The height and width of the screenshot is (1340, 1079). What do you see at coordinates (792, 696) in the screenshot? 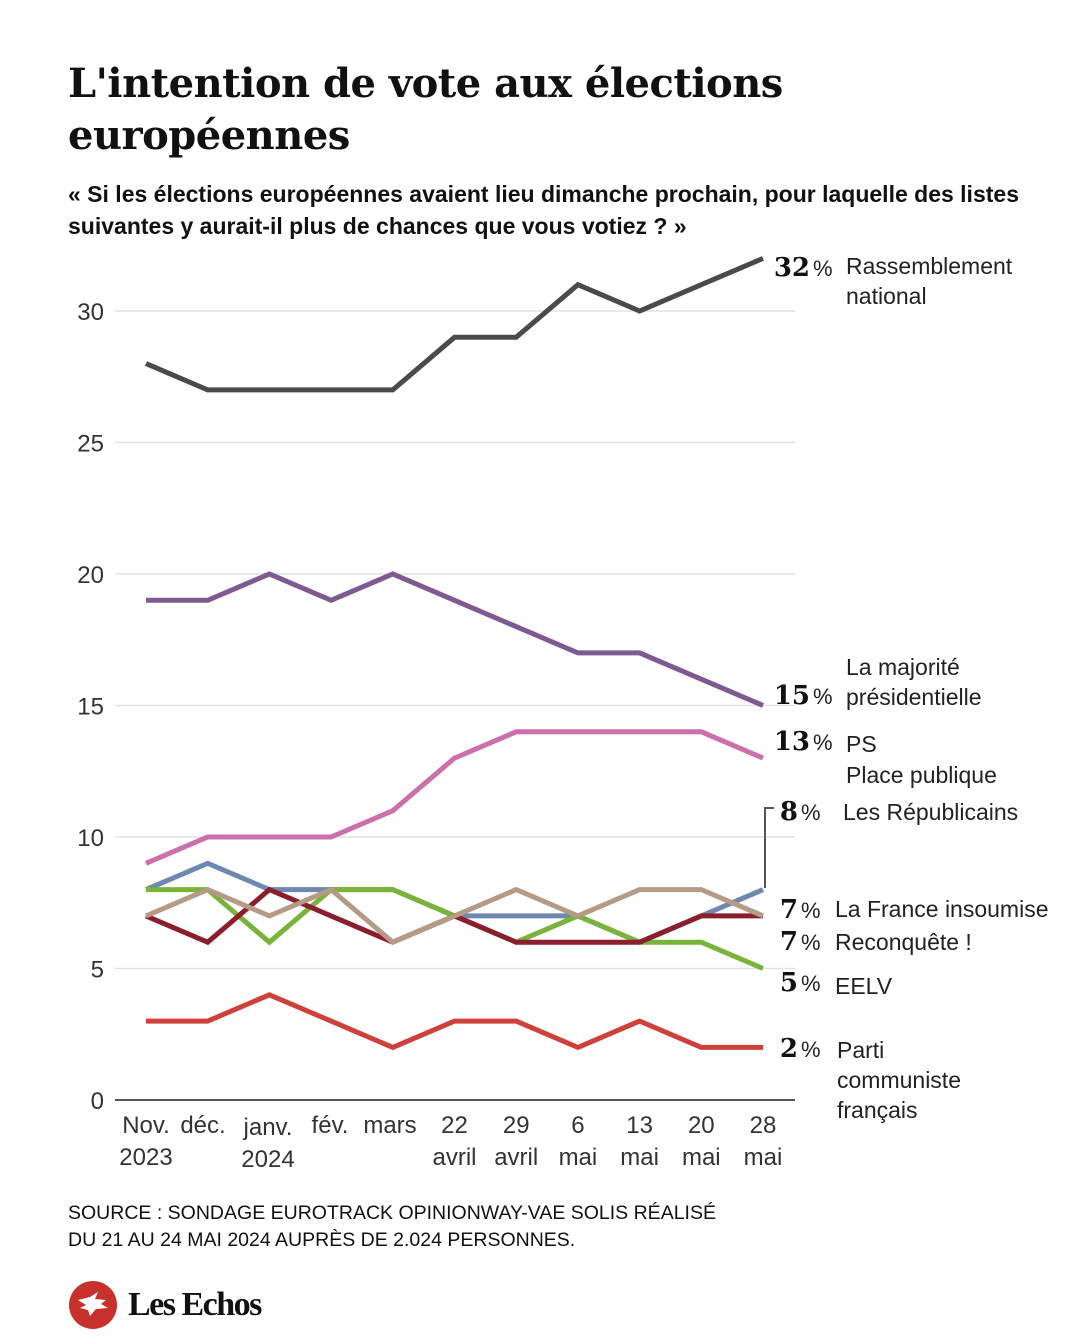
I see `end-value: 15` at bounding box center [792, 696].